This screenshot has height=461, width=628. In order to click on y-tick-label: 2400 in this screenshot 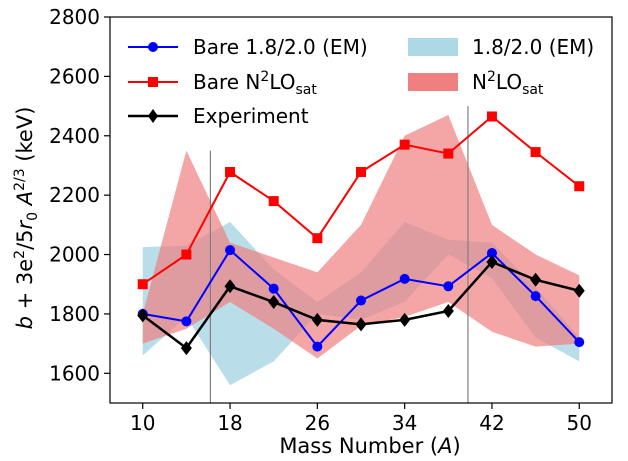, I will do `click(74, 136)`.